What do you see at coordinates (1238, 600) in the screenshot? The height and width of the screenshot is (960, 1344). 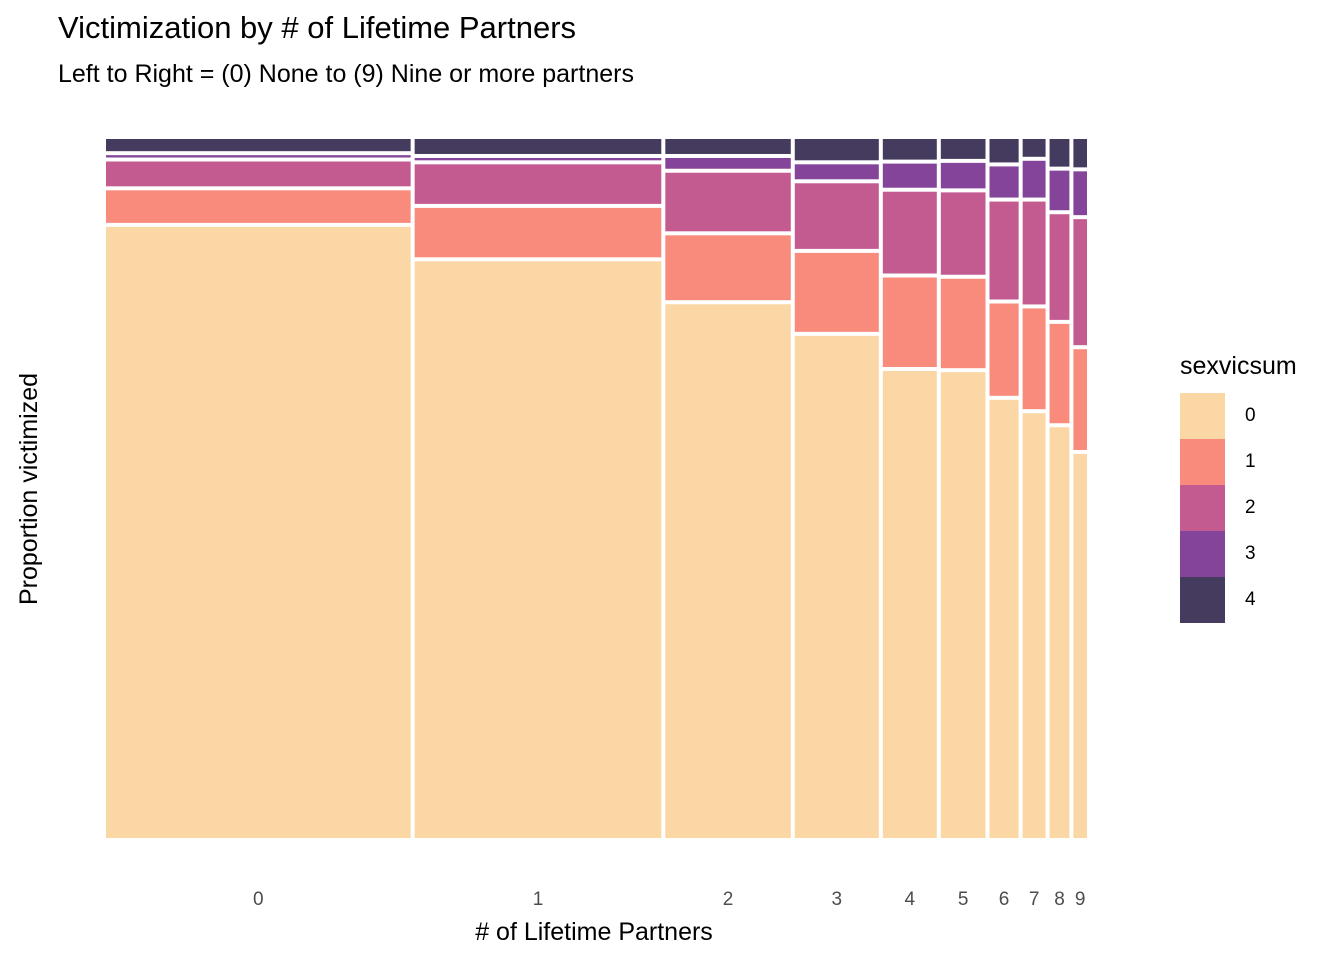 I see `legend-item-4: 4` at bounding box center [1238, 600].